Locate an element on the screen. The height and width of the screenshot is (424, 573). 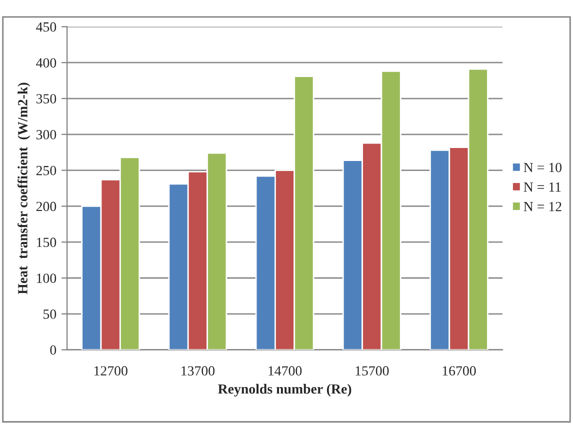
y-tick-label: 300 is located at coordinates (46, 135).